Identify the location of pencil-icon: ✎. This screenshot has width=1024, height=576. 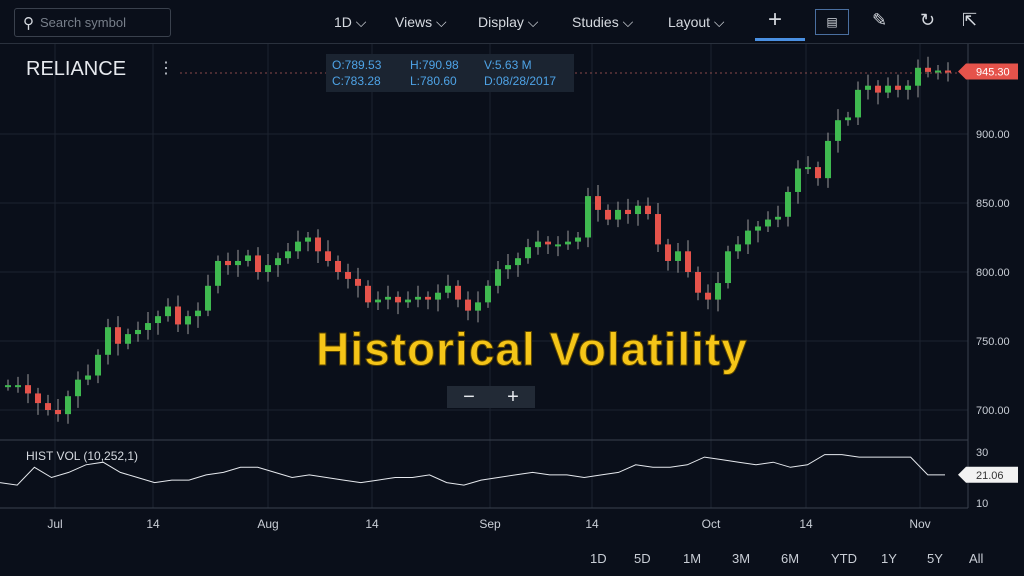
(880, 20).